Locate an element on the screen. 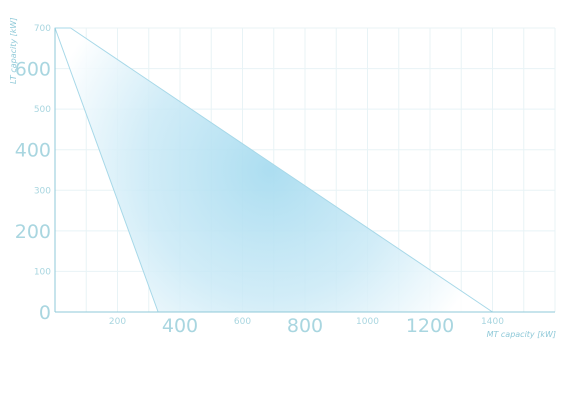 The width and height of the screenshot is (575, 406). y-axis-label: LT capacity [kW] is located at coordinates (13, 51).